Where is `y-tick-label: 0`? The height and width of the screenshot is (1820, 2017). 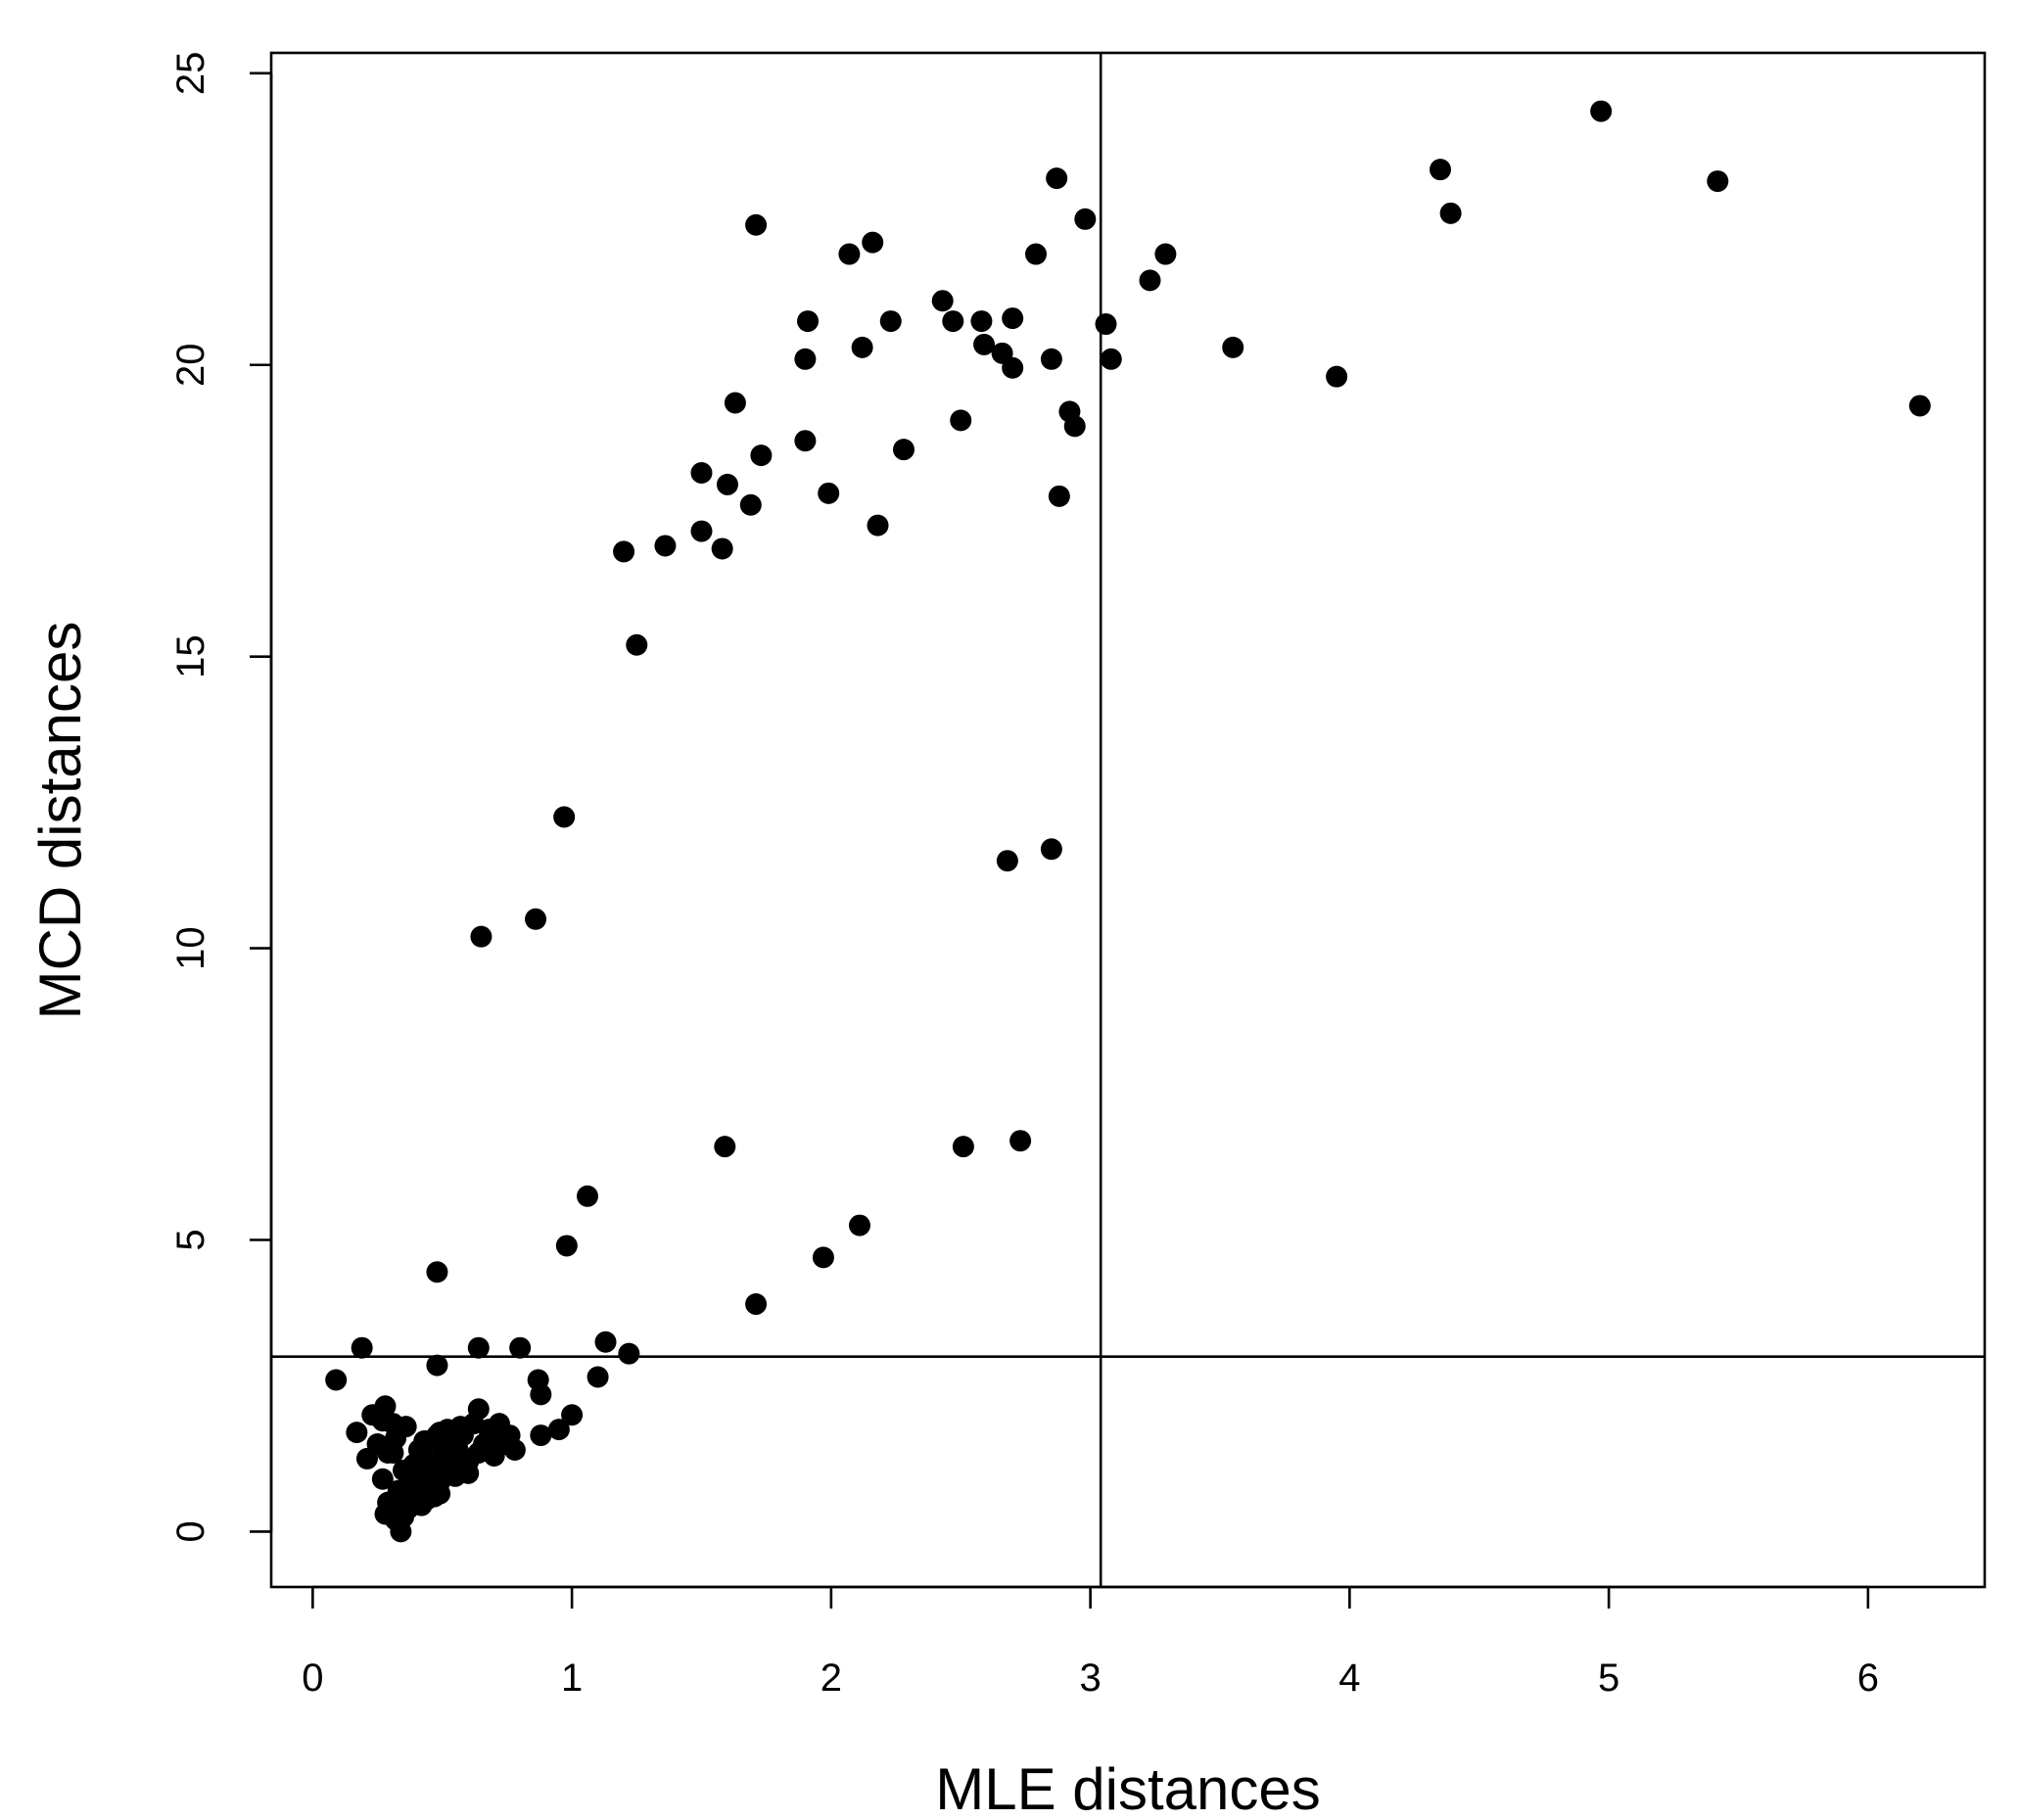 y-tick-label: 0 is located at coordinates (191, 1531).